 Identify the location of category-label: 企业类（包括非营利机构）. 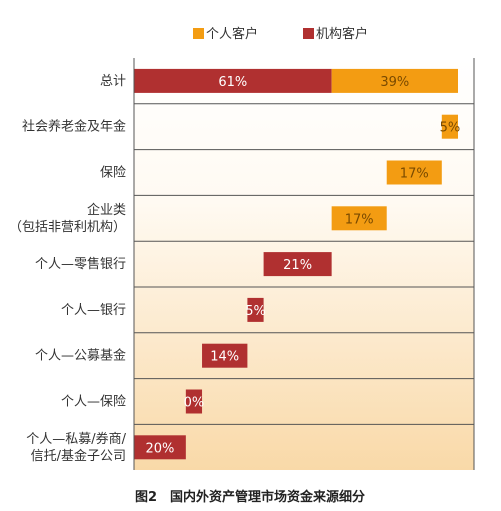
(67, 218).